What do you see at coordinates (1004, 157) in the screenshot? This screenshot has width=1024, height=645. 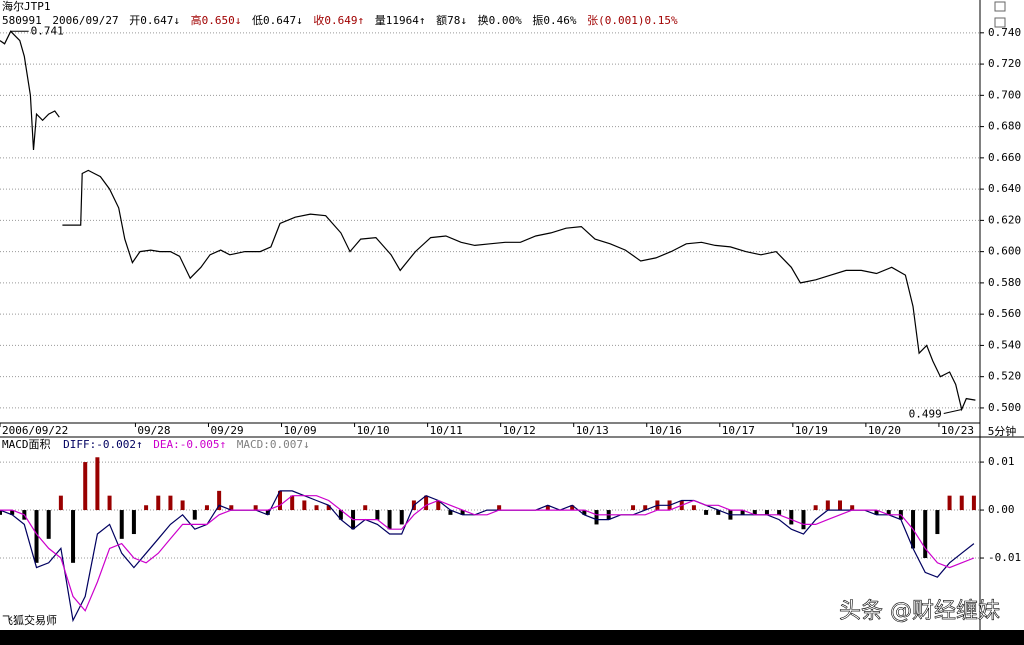 I see `y-tick-label: 0.660` at bounding box center [1004, 157].